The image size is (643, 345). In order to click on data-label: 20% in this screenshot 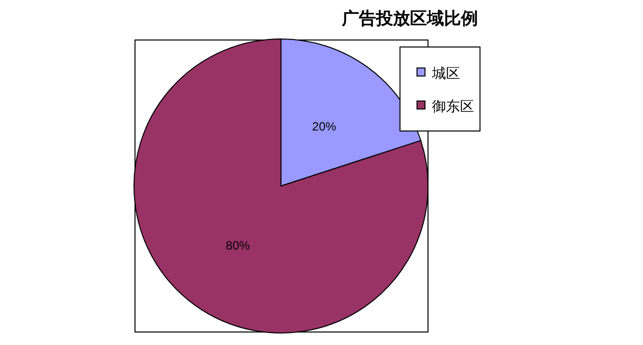, I will do `click(324, 127)`.